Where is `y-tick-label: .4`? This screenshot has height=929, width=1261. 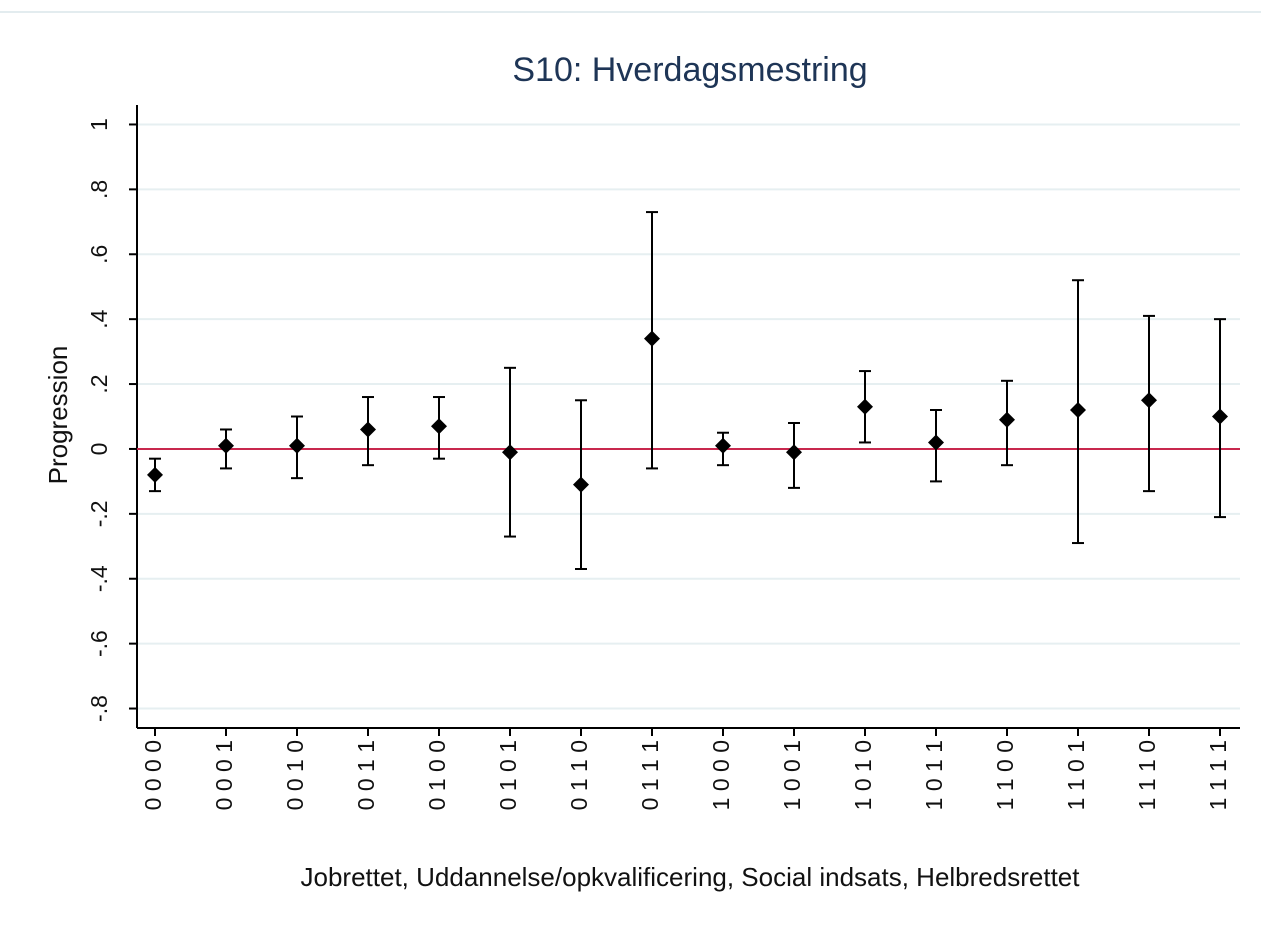
y-tick-label: .4 is located at coordinates (99, 318).